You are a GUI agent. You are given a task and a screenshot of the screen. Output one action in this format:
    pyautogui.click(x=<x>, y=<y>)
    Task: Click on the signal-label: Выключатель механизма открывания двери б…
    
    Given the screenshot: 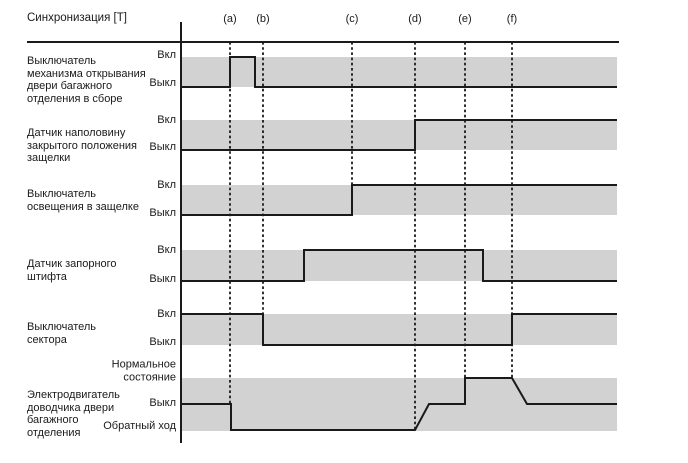 What is the action you would take?
    pyautogui.click(x=86, y=80)
    